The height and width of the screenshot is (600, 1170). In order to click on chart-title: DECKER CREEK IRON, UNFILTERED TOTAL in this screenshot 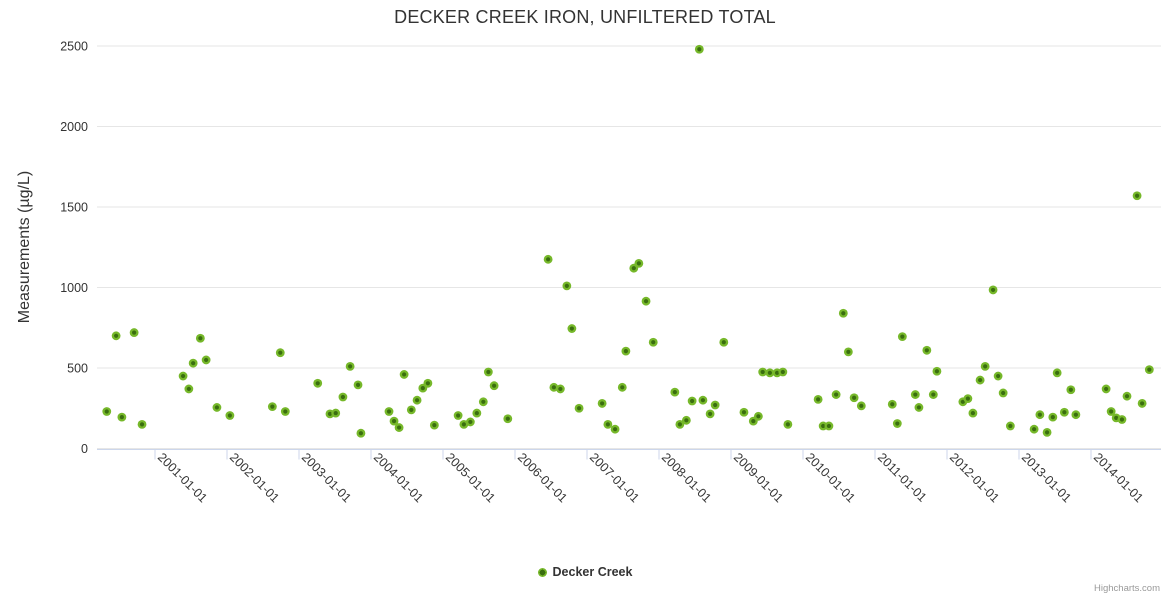, I will do `click(585, 17)`.